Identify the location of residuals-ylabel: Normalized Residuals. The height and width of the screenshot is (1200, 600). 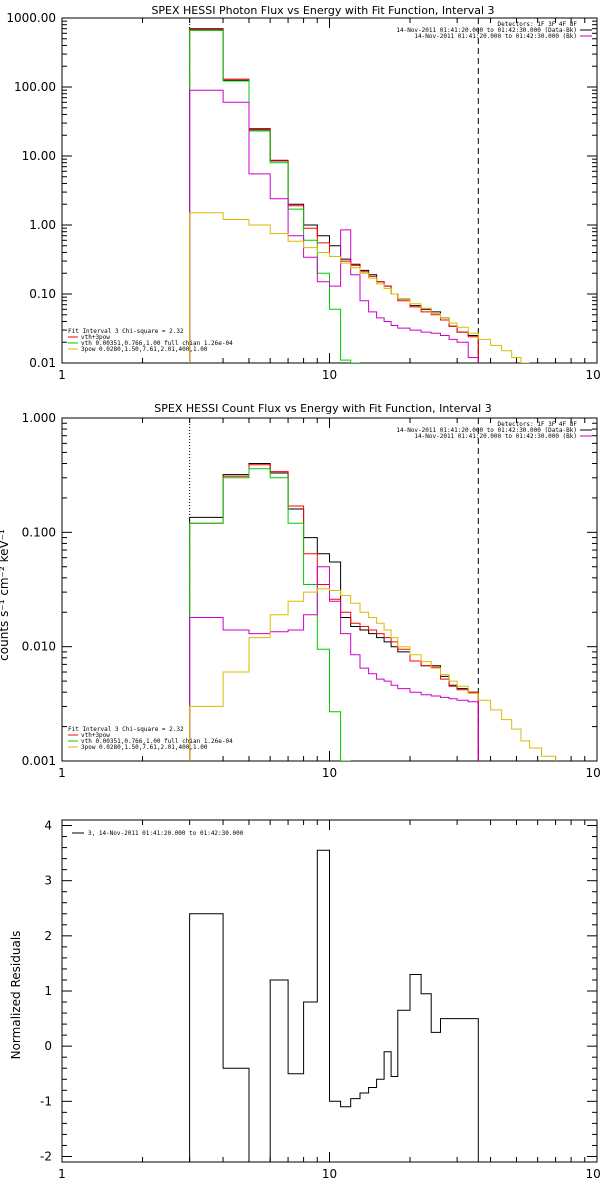
(16, 995).